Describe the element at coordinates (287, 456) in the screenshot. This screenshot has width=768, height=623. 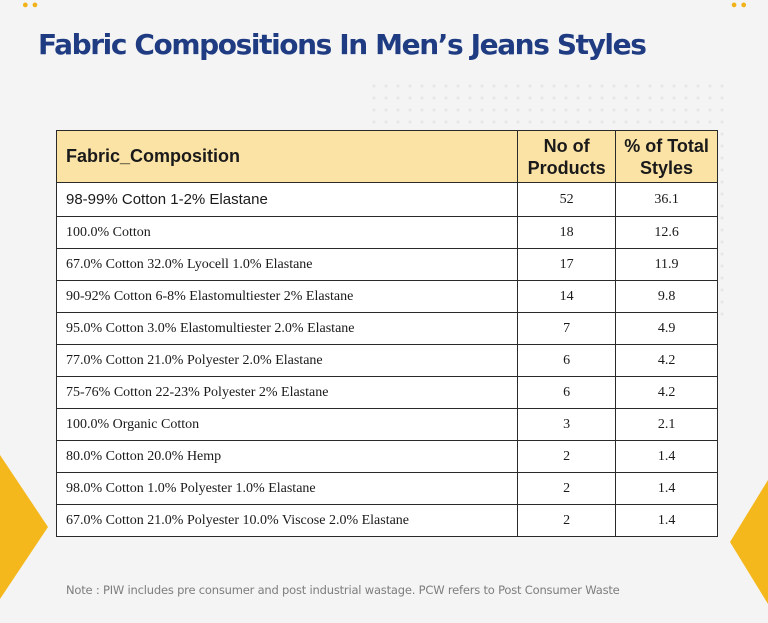
I see `cell-composition: 80.0% Cotton 20.0% Hemp` at that location.